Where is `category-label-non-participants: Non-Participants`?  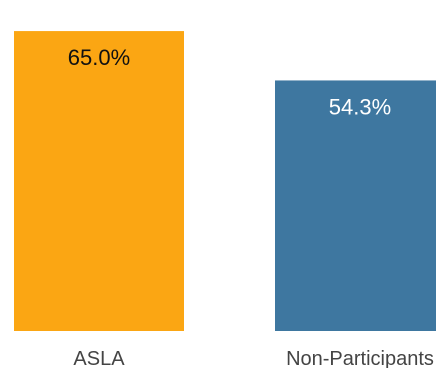
category-label-non-participants: Non-Participants is located at coordinates (360, 358).